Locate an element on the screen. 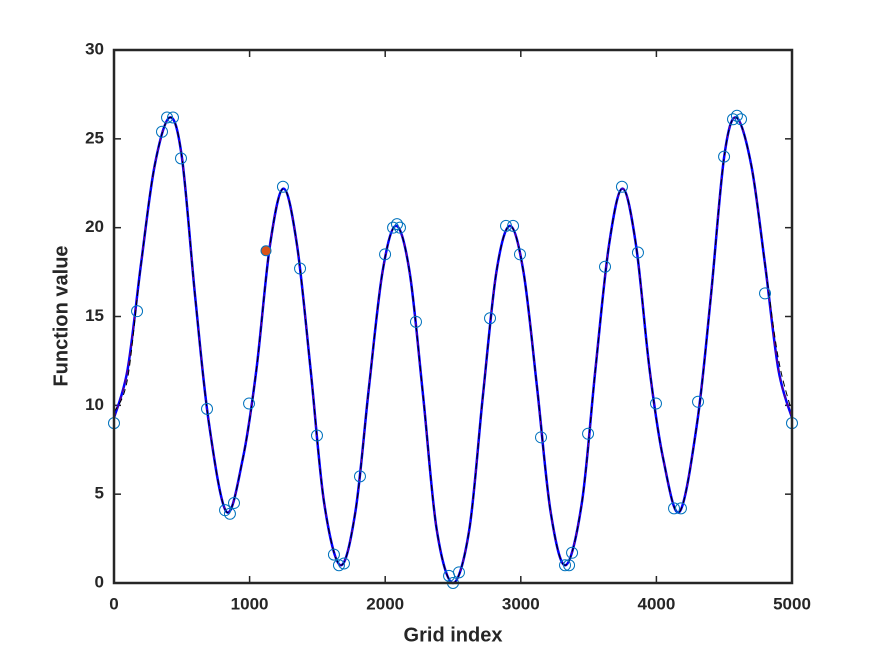  y-tick-label: 0 is located at coordinates (99, 581).